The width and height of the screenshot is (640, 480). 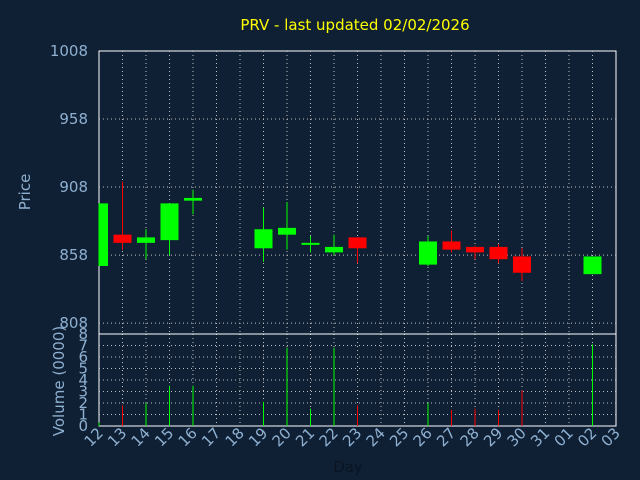 What do you see at coordinates (69, 51) in the screenshot?
I see `price-tick-label: 1008` at bounding box center [69, 51].